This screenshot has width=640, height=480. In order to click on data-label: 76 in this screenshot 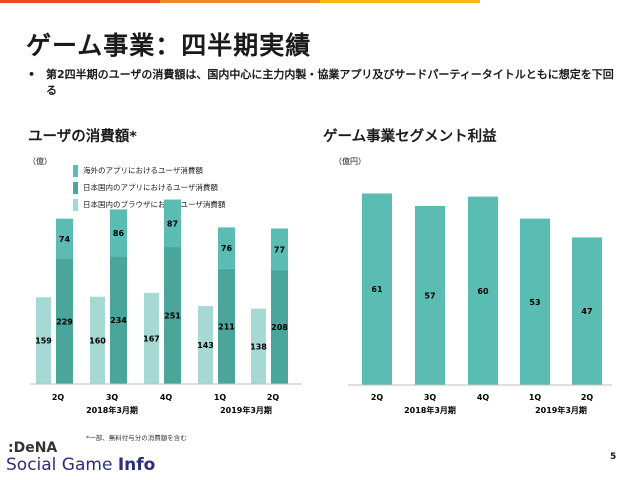, I will do `click(227, 248)`.